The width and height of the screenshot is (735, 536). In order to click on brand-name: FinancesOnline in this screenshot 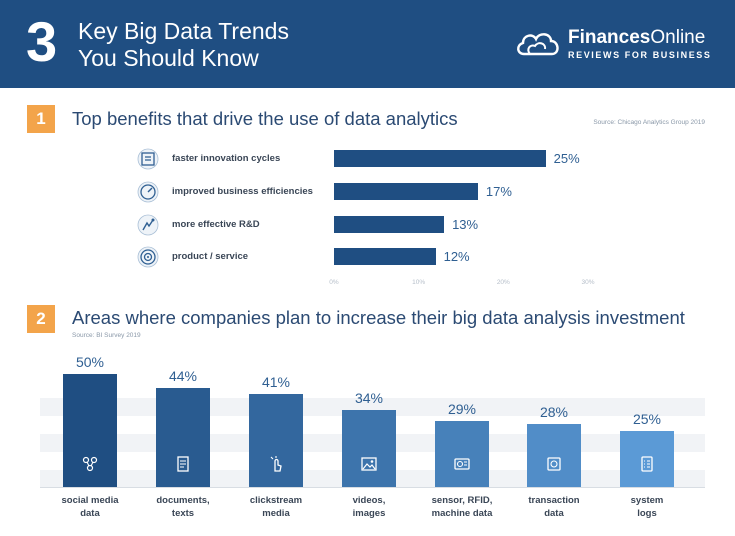, I will do `click(636, 38)`.